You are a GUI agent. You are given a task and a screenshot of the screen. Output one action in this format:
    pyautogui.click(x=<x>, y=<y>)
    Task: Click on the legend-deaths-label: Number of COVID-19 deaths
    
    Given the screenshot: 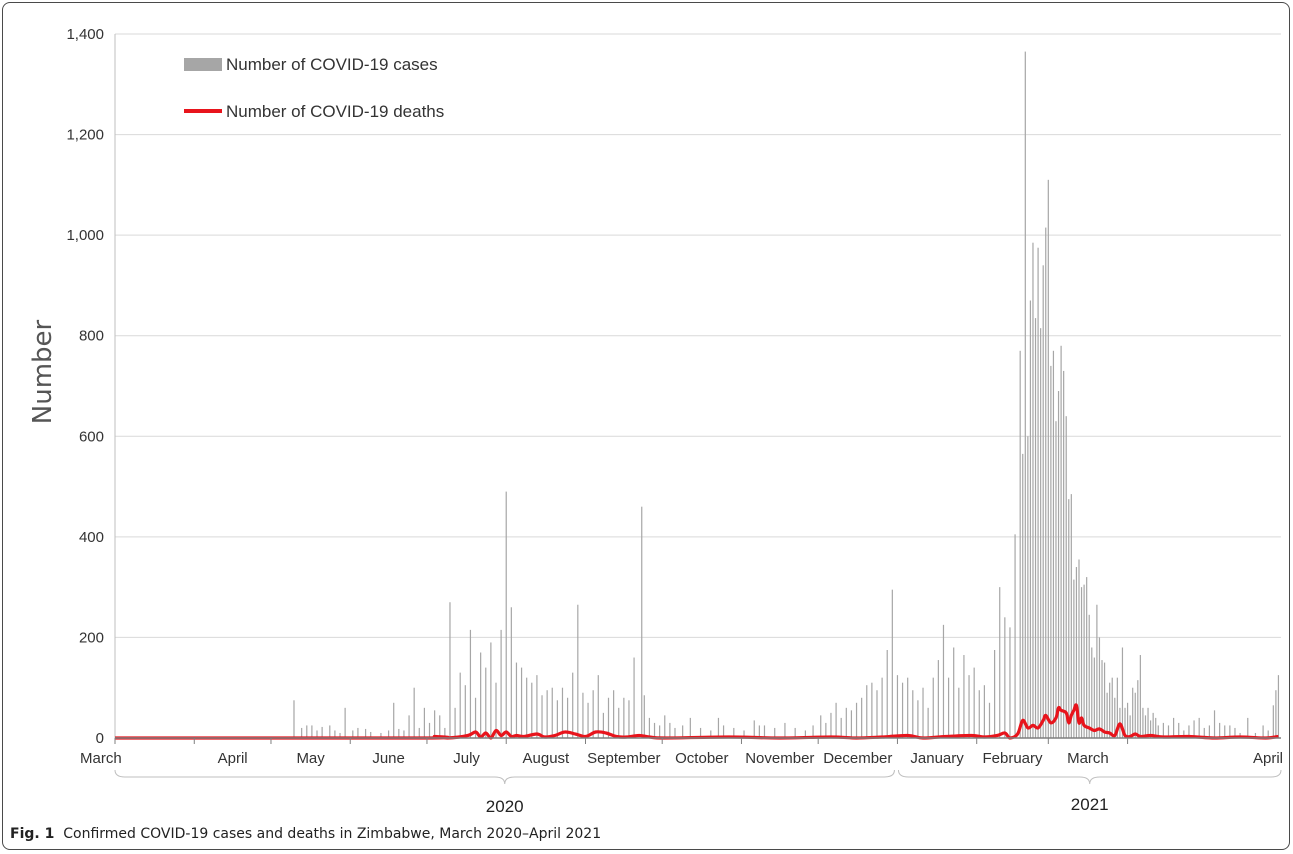 What is the action you would take?
    pyautogui.click(x=335, y=111)
    